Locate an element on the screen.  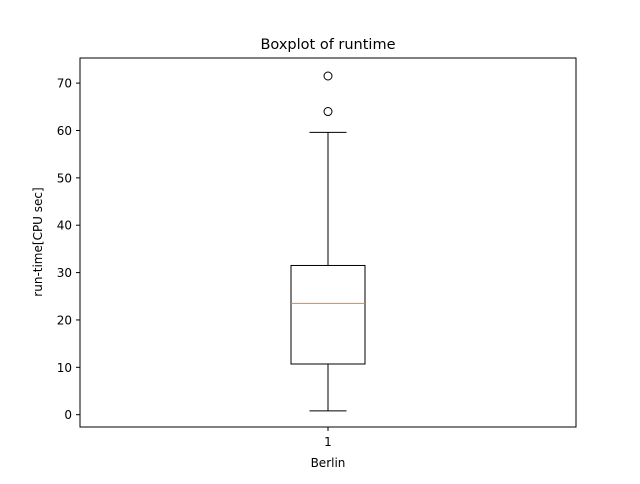
y-tick-label: 30 is located at coordinates (64, 273).